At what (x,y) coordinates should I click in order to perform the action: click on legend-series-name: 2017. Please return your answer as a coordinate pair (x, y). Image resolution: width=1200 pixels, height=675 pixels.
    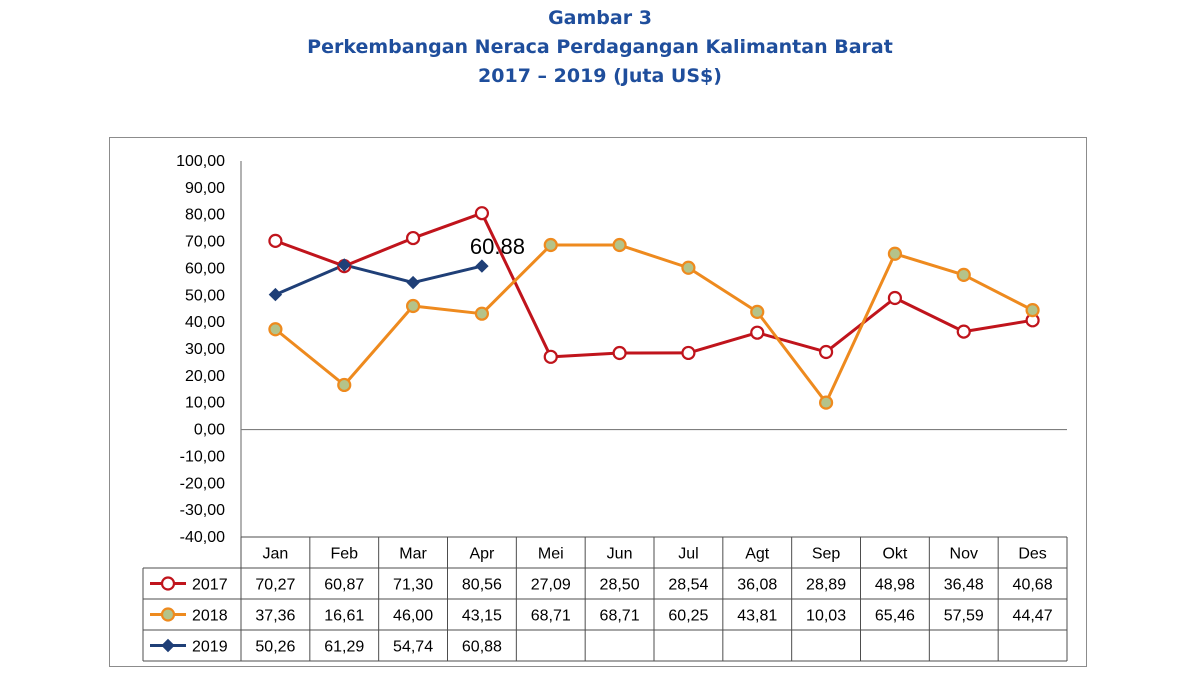
    Looking at the image, I should click on (210, 585).